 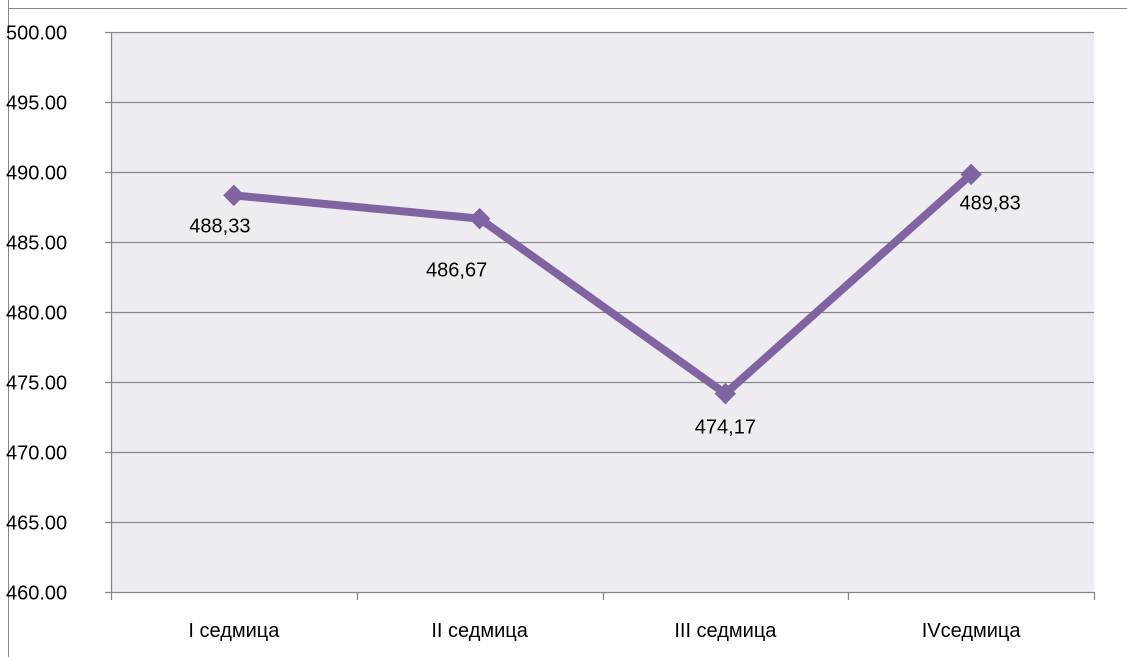 I want to click on y-tick-label: 470.00, so click(x=36, y=454).